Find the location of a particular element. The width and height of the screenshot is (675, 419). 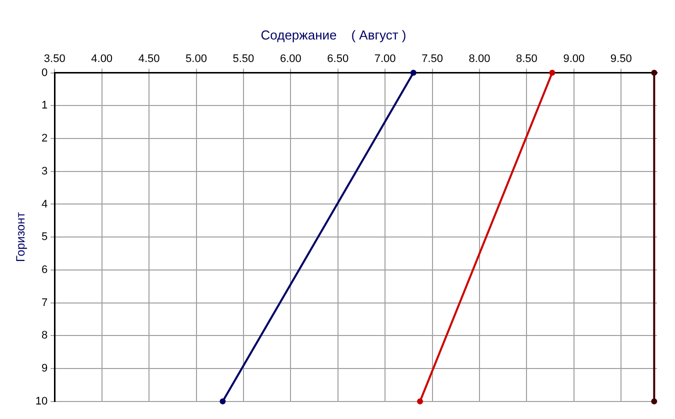

y-tick-label: 4 is located at coordinates (45, 204).